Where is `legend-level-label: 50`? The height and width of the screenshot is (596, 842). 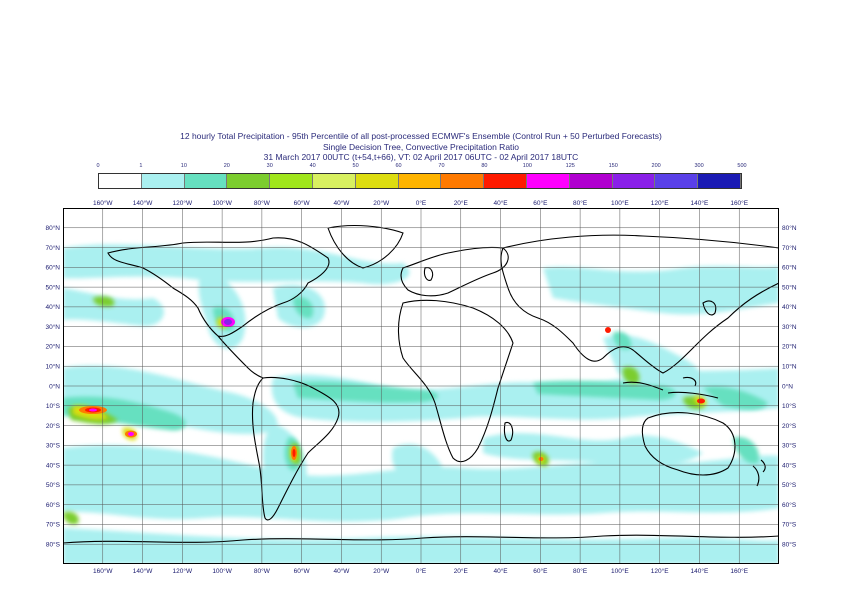
legend-level-label: 50 is located at coordinates (355, 166).